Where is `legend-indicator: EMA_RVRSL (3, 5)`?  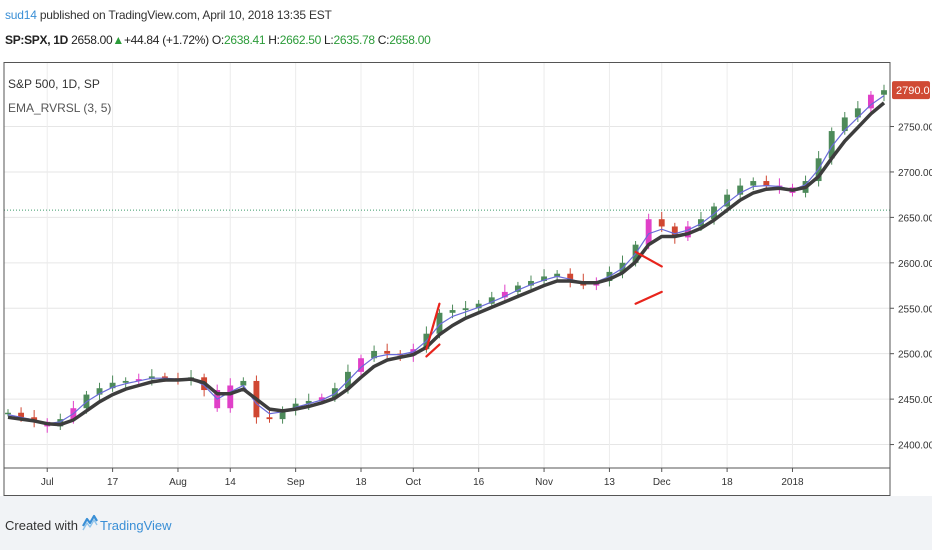
legend-indicator: EMA_RVRSL (3, 5) is located at coordinates (59, 108).